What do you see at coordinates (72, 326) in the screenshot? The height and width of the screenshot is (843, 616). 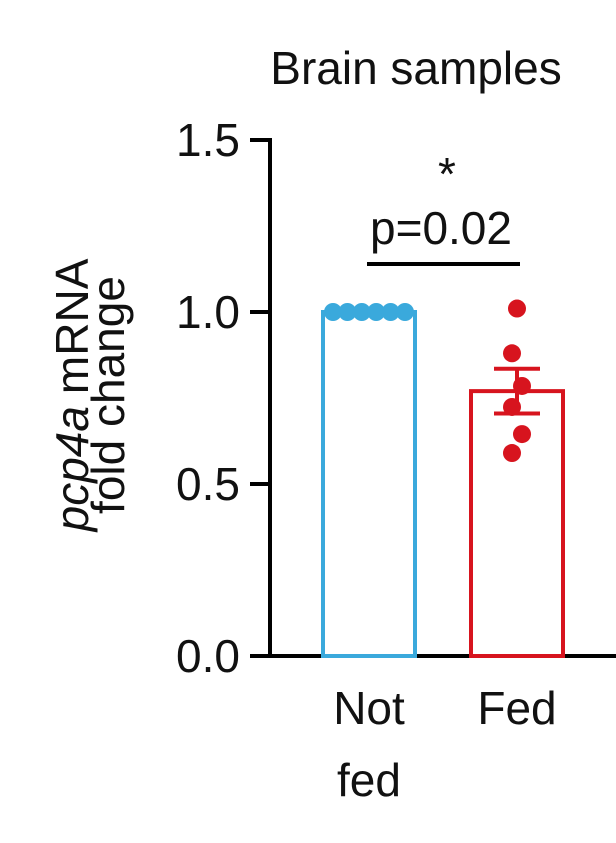 I see `y-axis-label-part: mRNA` at bounding box center [72, 326].